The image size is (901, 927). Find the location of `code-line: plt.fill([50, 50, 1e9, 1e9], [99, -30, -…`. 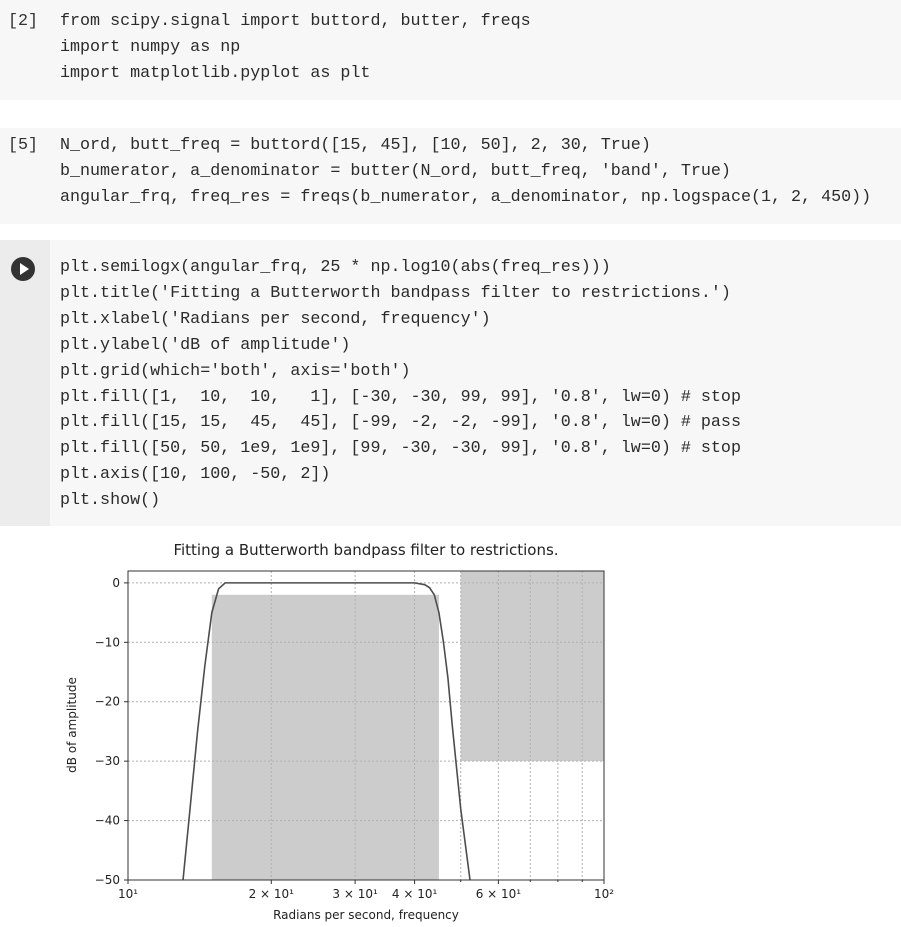

code-line: plt.fill([50, 50, 1e9, 1e9], [99, -30, -… is located at coordinates (400, 449).